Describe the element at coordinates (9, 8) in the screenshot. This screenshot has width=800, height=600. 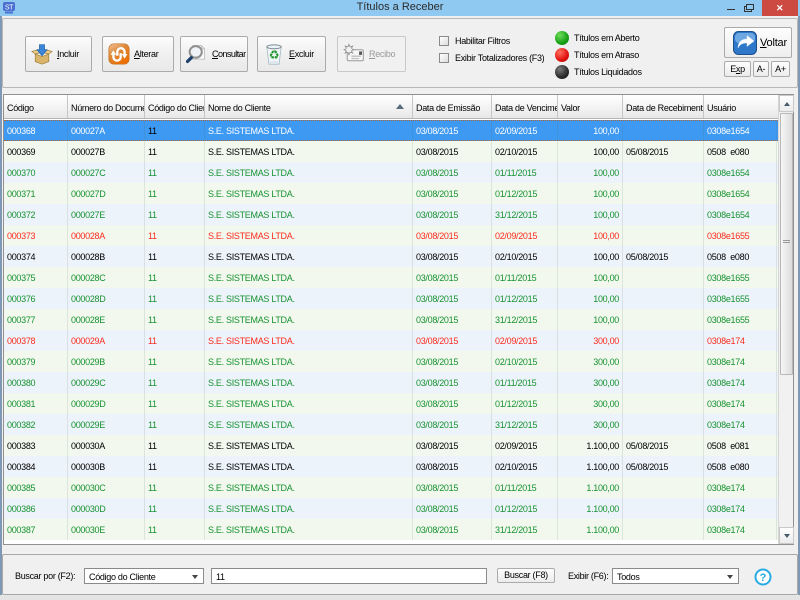
I see `svg-text: ST` at that location.